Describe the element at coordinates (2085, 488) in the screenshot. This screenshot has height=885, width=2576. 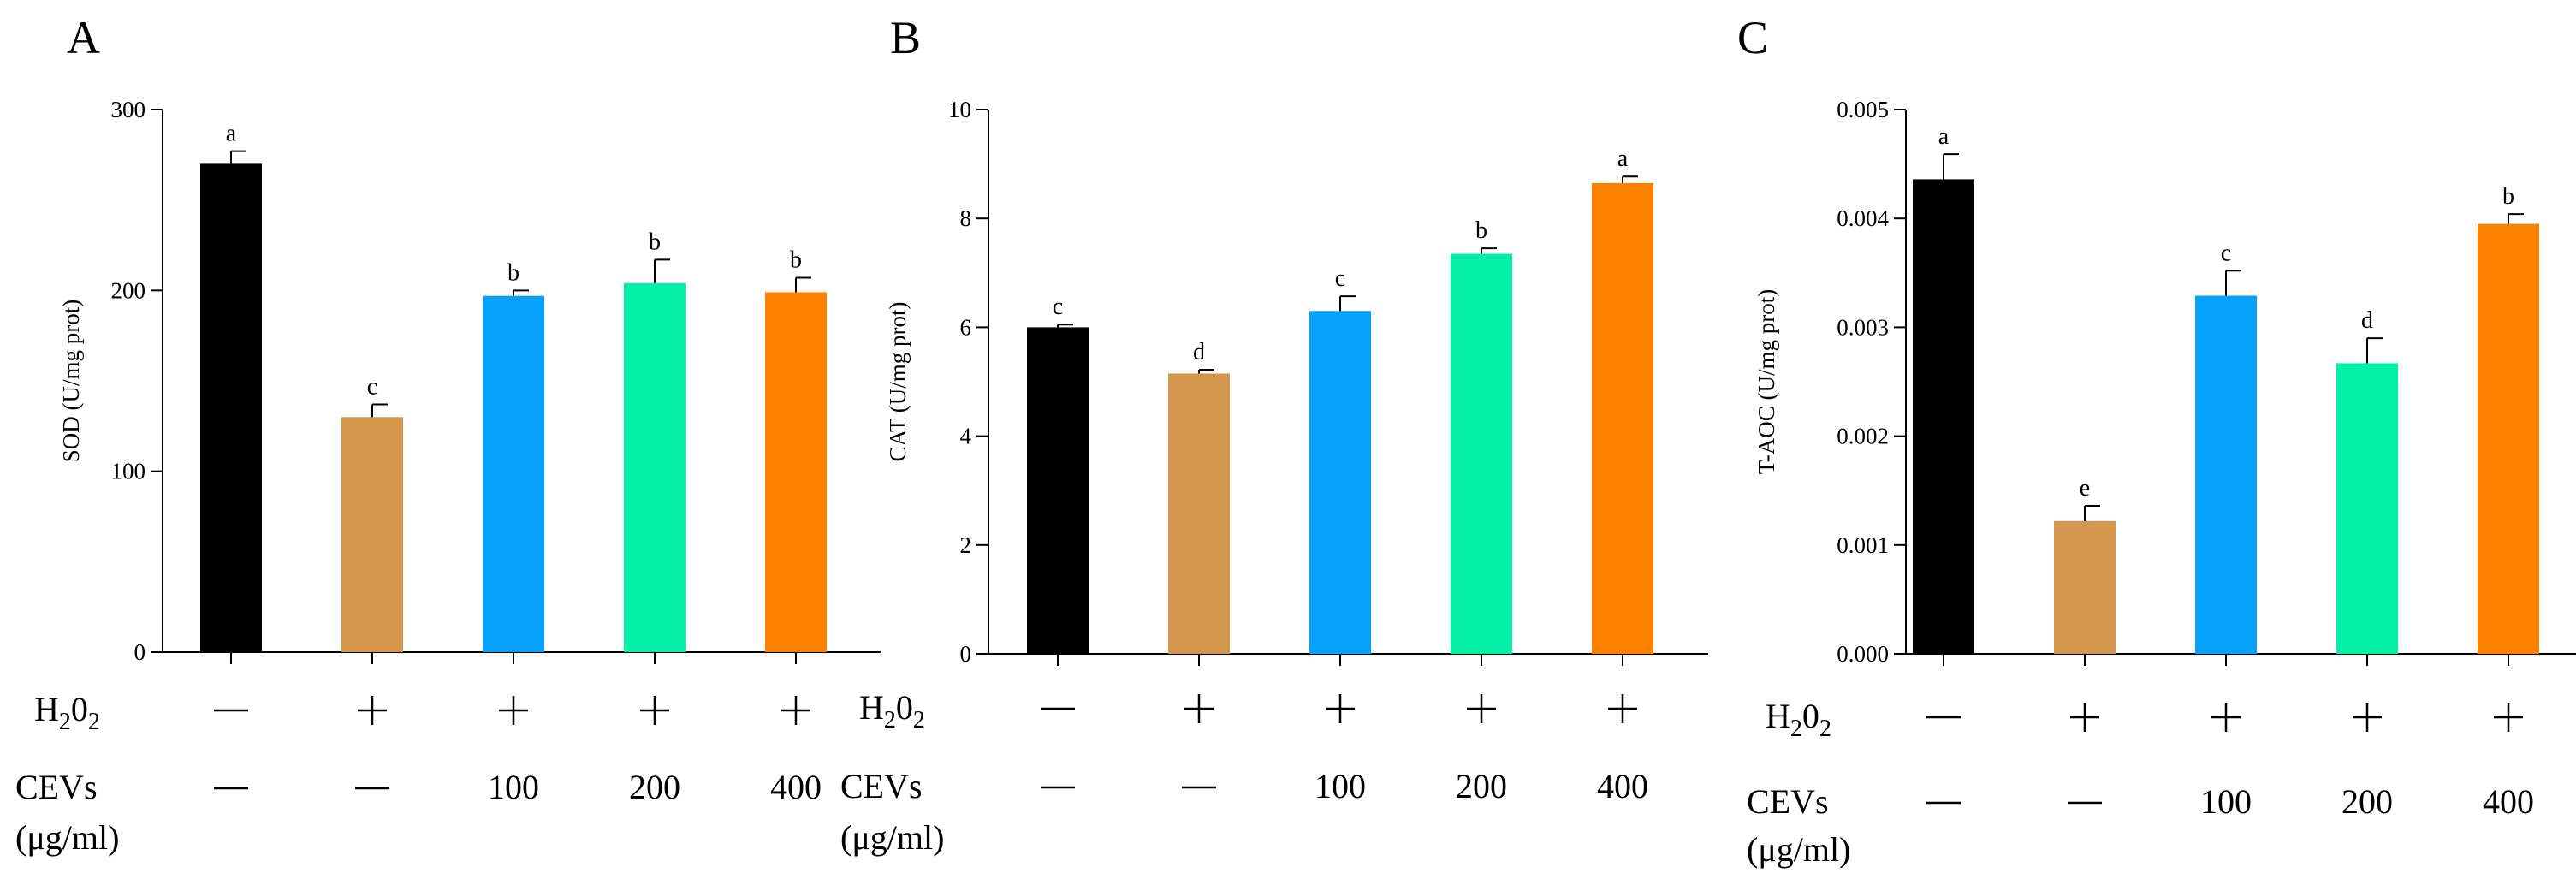
I see `significance-label: e` at that location.